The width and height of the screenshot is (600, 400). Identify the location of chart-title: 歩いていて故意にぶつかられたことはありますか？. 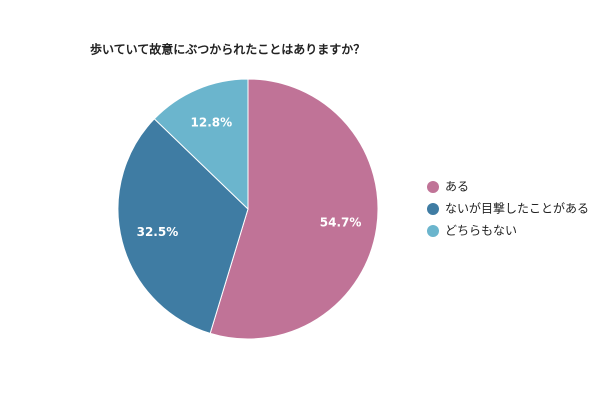
(227, 49).